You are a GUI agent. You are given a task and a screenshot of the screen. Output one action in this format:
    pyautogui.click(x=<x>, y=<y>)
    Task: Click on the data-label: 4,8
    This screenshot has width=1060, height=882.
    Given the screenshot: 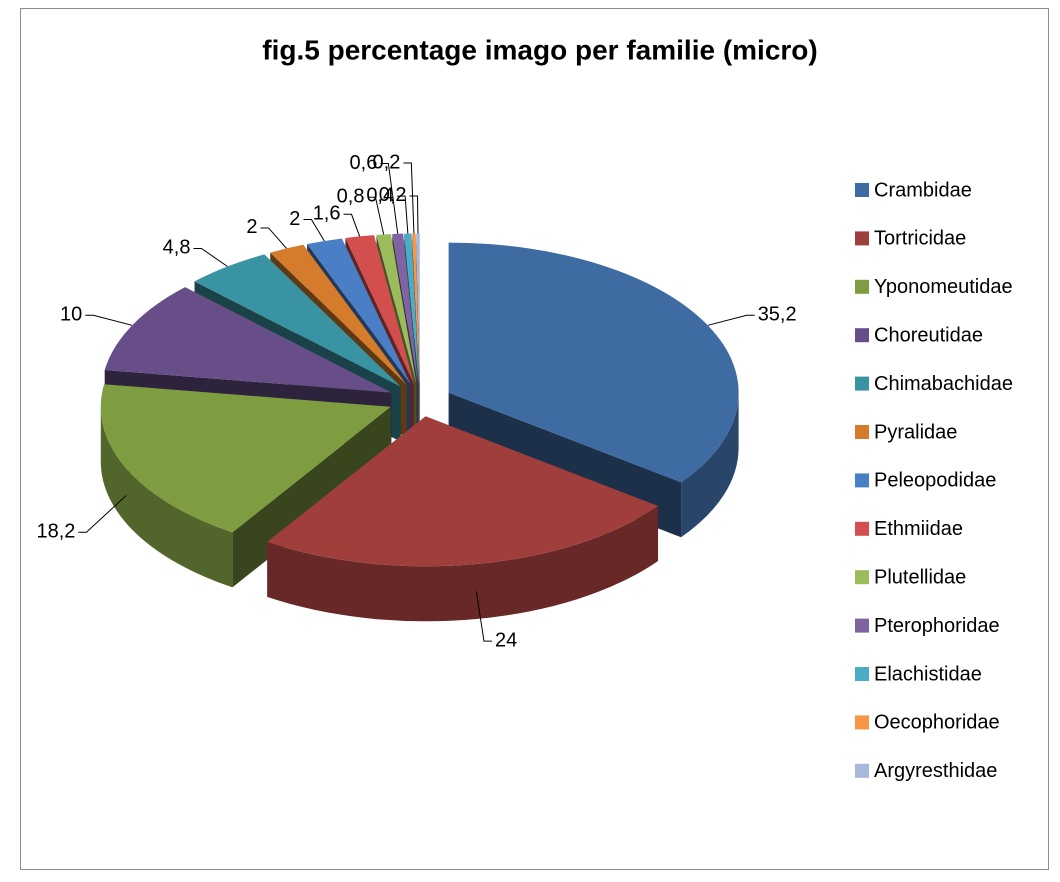 What is the action you would take?
    pyautogui.click(x=177, y=248)
    